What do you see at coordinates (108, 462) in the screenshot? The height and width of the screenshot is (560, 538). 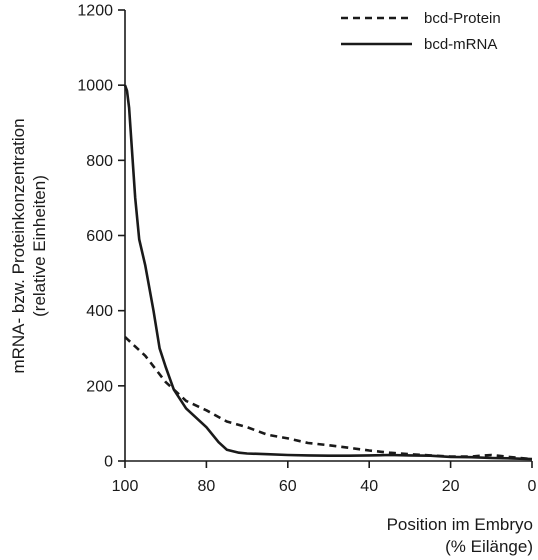 I see `y-tick-label: 0` at bounding box center [108, 462].